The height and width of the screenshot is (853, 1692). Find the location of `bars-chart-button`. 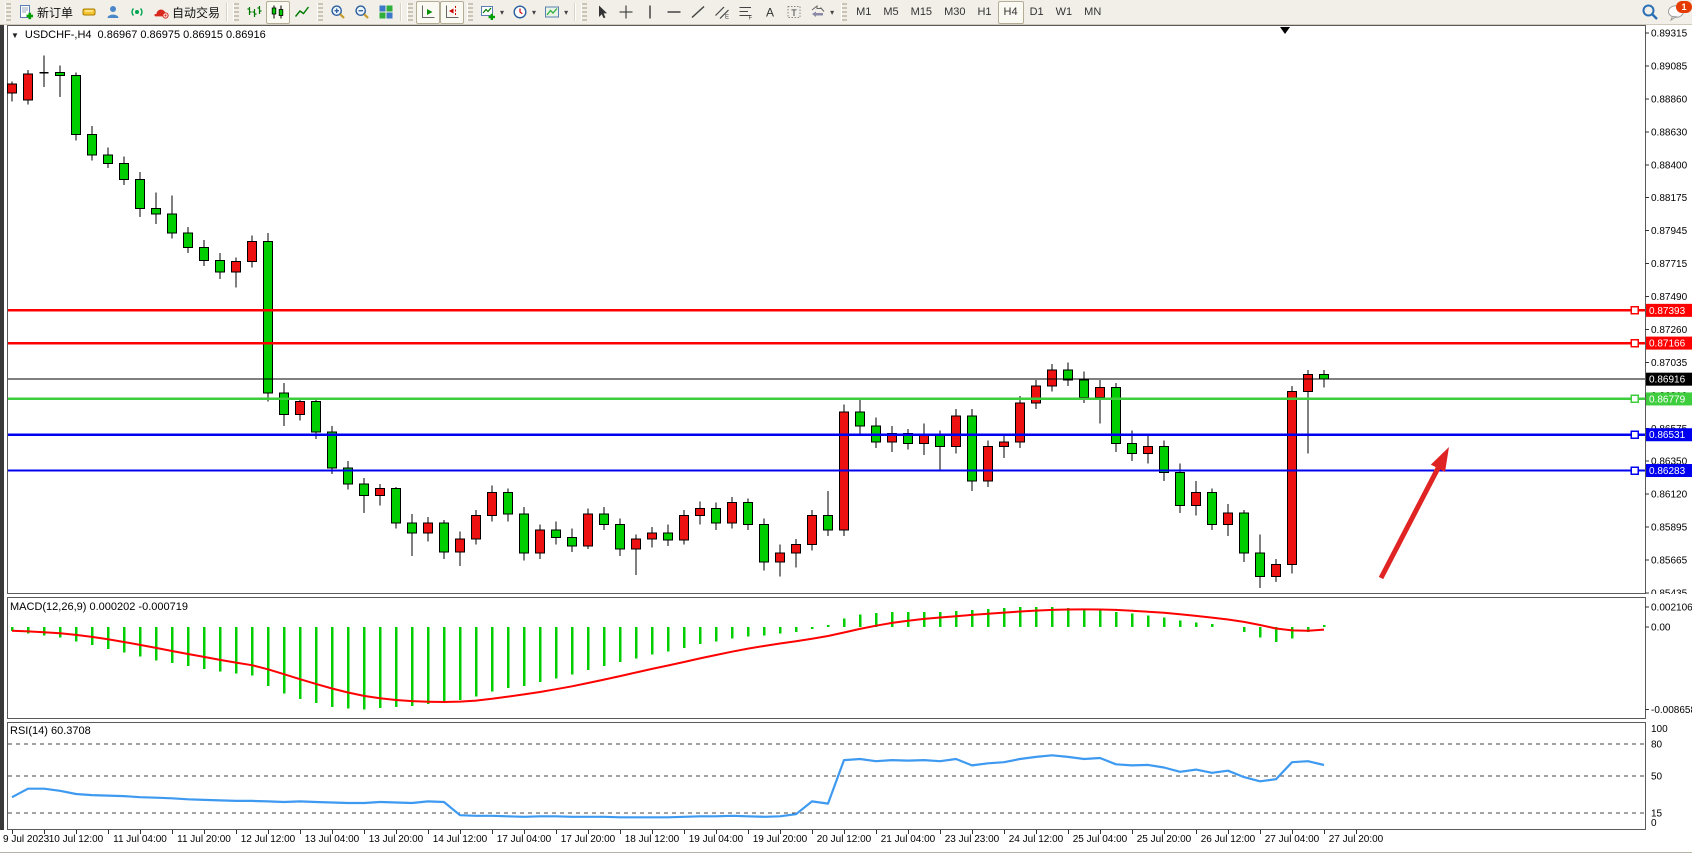

bars-chart-button is located at coordinates (254, 12).